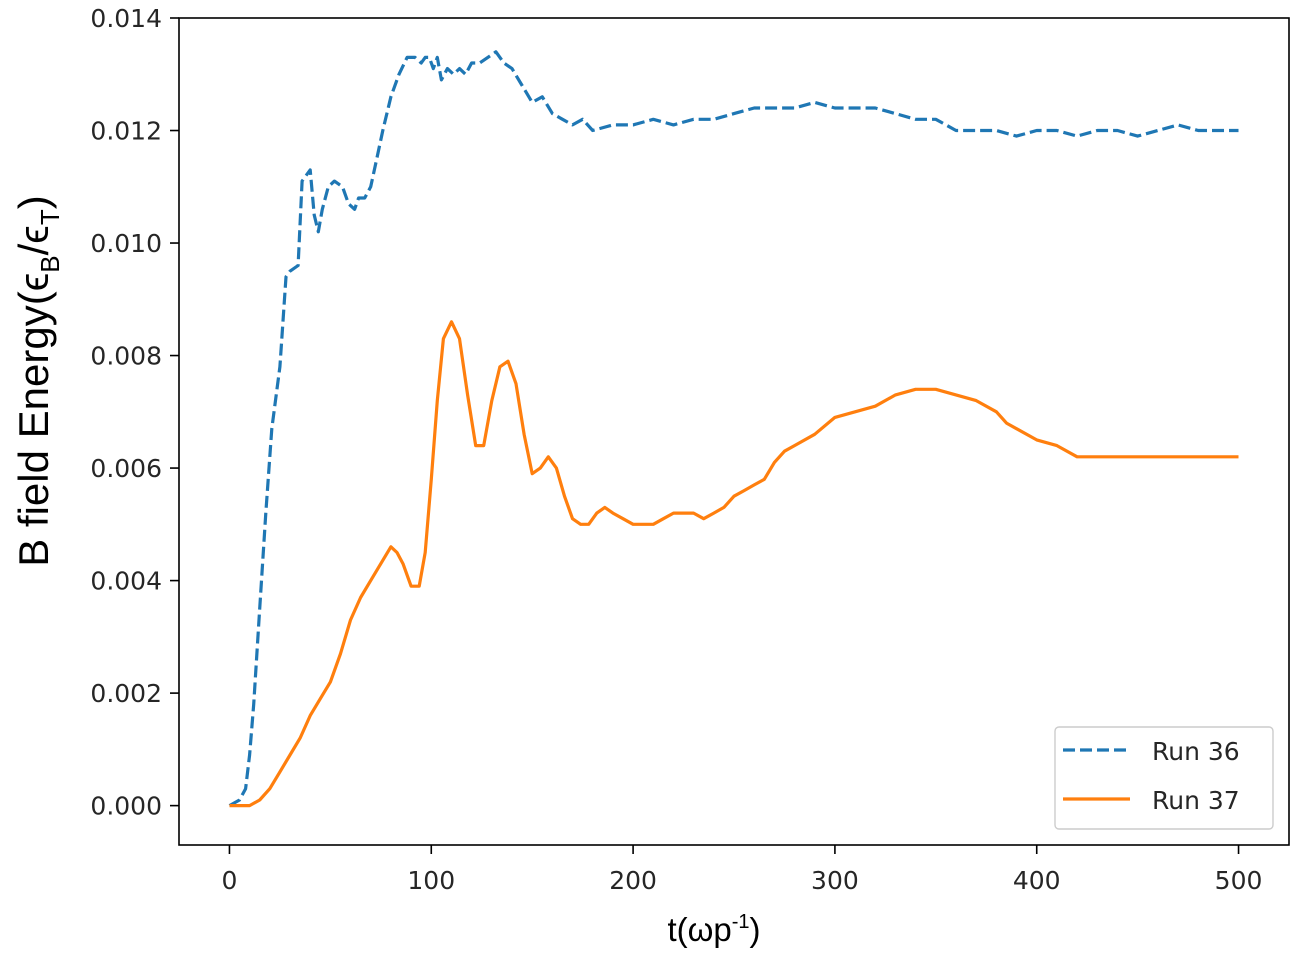 The image size is (1306, 958). I want to click on x-tick-label: 400, so click(1037, 880).